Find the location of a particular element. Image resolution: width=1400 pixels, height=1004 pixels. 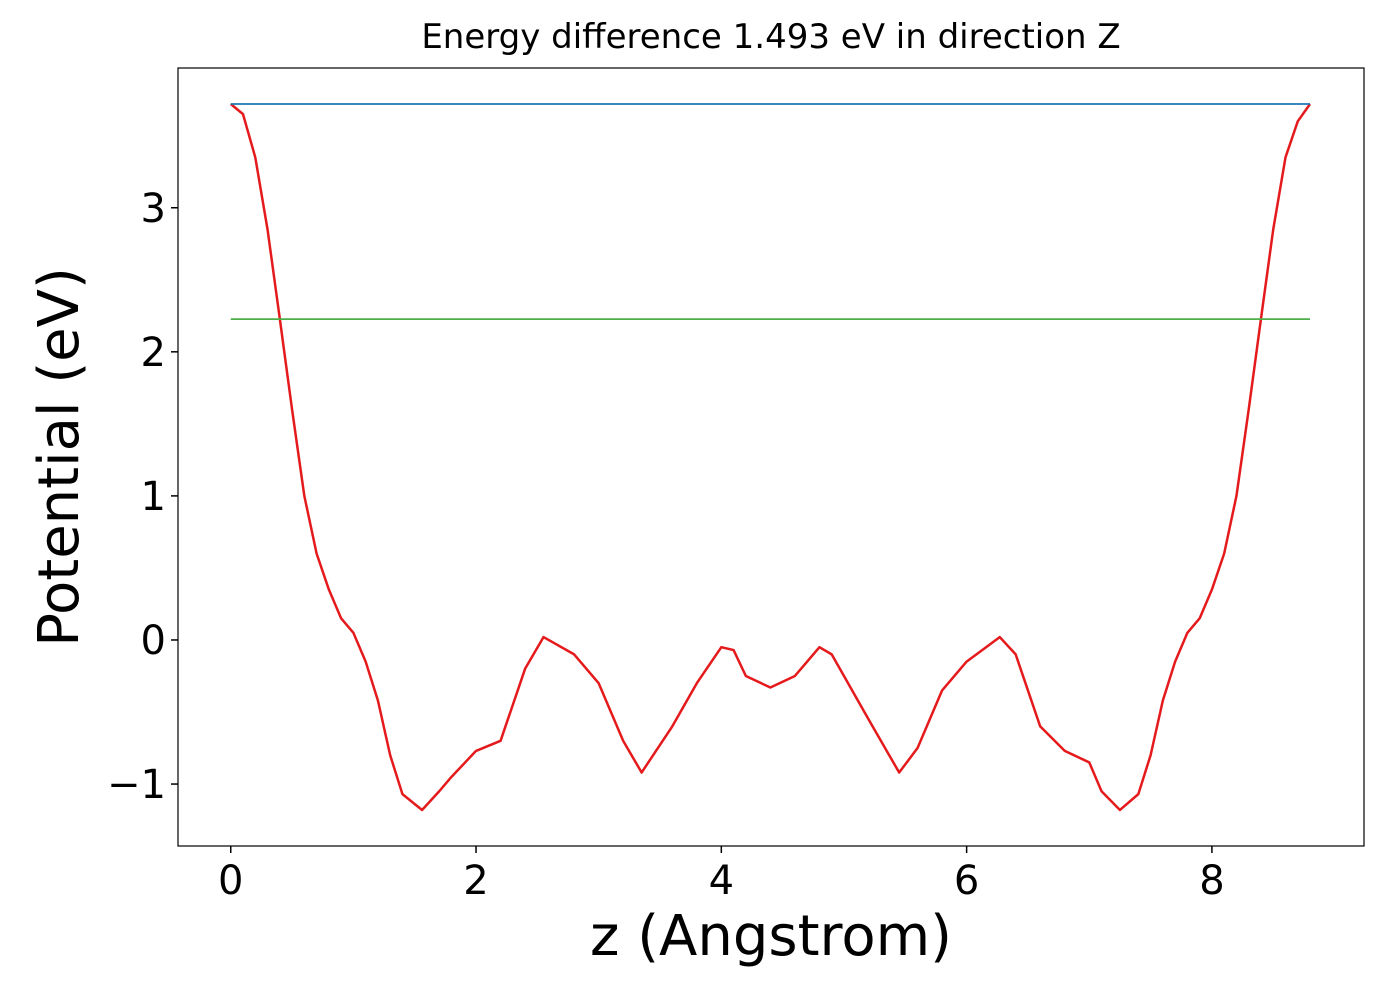

y-tick-label: 2 is located at coordinates (153, 353).